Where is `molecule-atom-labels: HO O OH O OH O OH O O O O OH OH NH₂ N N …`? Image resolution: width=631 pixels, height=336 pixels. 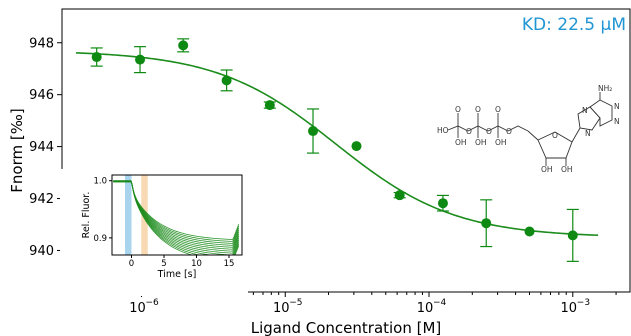
molecule-atom-labels: HO O OH O OH O OH O O O O OH OH NH₂ N N … is located at coordinates (528, 129).